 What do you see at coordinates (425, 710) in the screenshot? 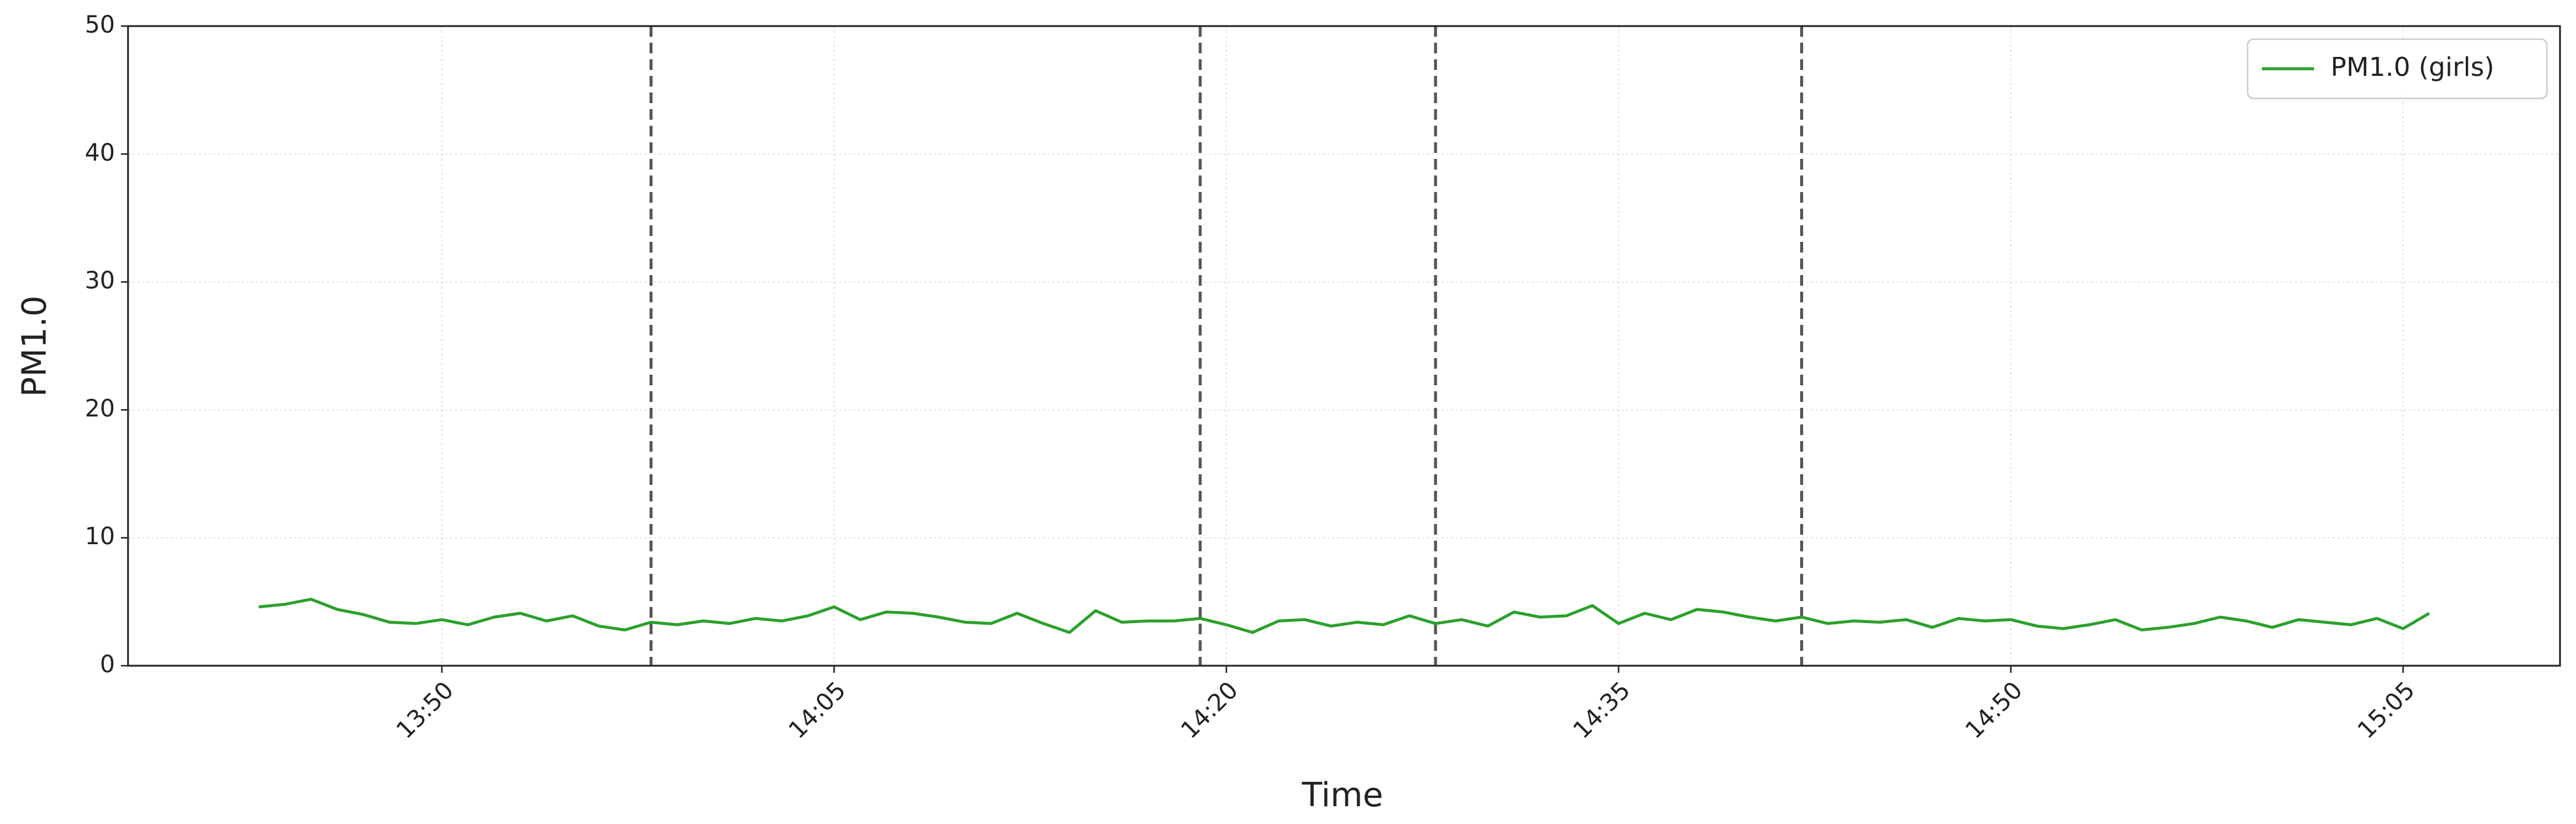
I see `x-tick-label: 13:50` at bounding box center [425, 710].